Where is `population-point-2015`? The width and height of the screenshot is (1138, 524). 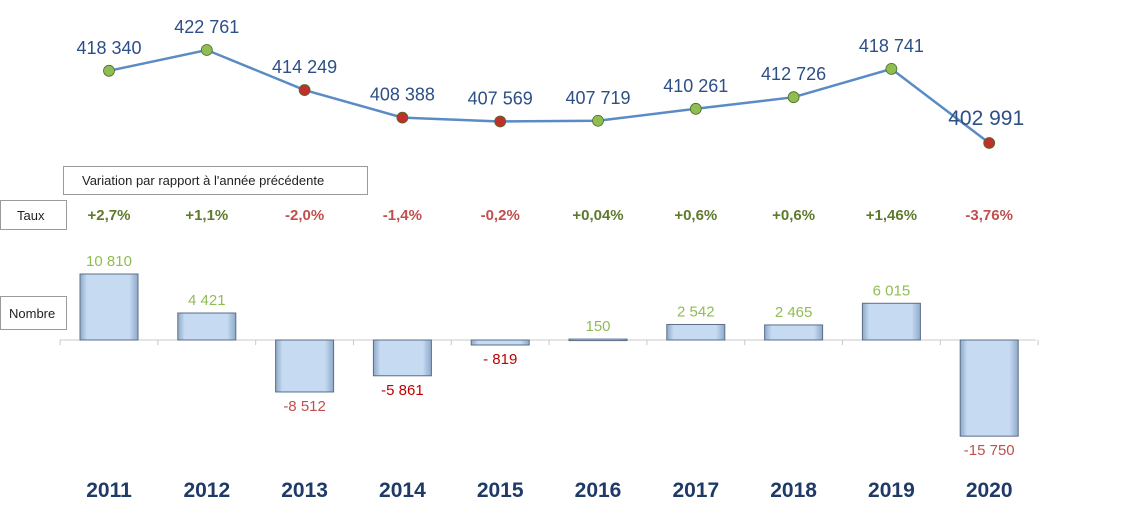
population-point-2015 is located at coordinates (500, 121).